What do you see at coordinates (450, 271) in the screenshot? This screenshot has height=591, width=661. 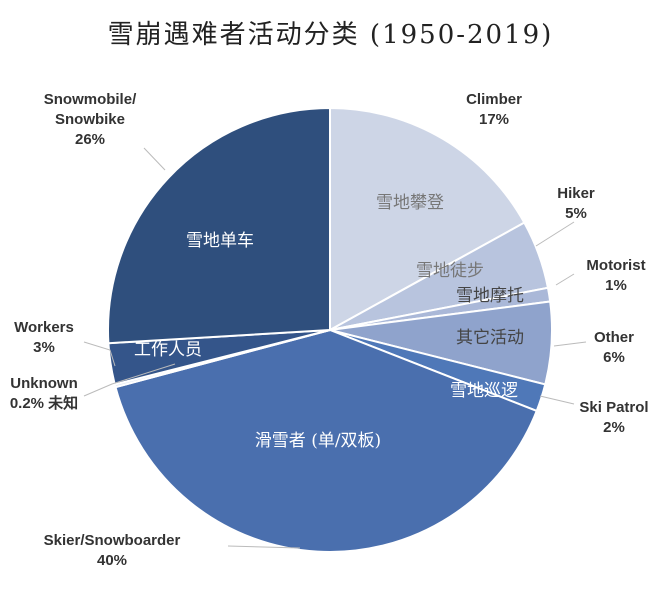 I see `slice-cn-label: 雪地徒步` at bounding box center [450, 271].